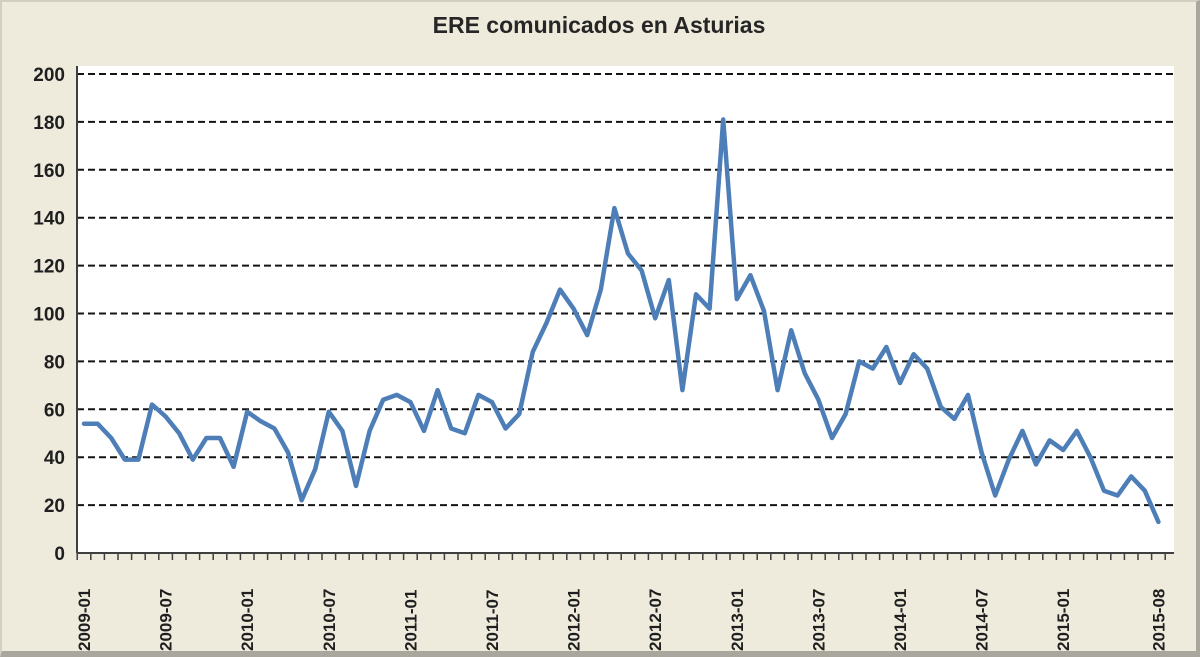  I want to click on x-axis-tick-label: 2009-07, so click(166, 620).